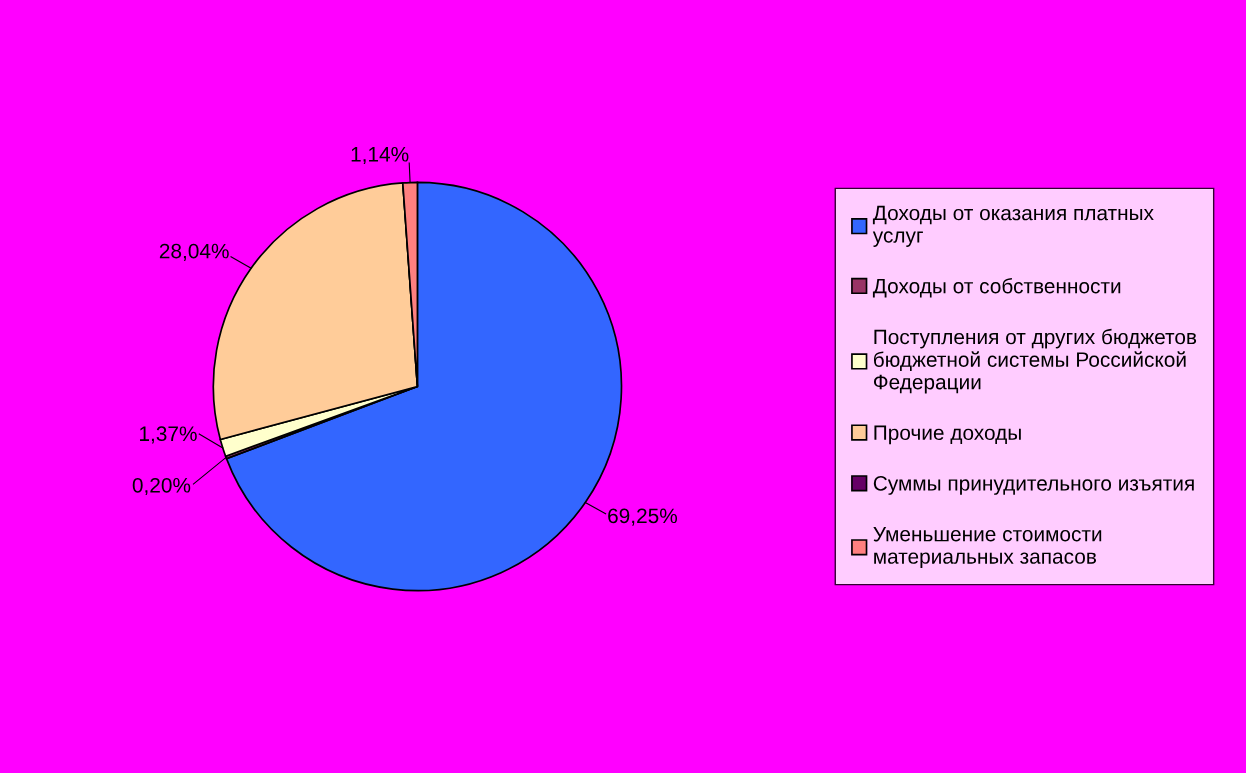  I want to click on legend-label: Доходы от оказания платных услуг, so click(1013, 226).